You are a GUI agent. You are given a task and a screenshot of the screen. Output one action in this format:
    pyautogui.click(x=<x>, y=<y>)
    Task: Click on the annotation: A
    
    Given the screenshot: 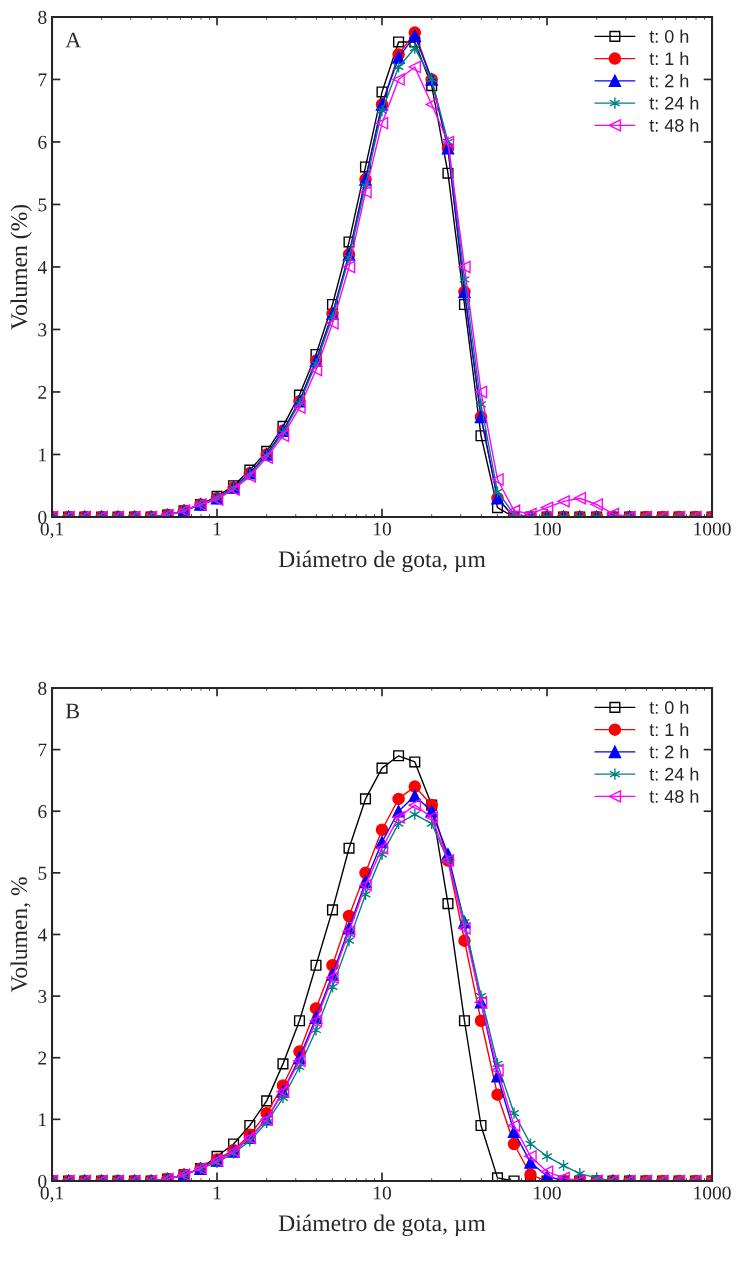 What is the action you would take?
    pyautogui.click(x=73, y=40)
    